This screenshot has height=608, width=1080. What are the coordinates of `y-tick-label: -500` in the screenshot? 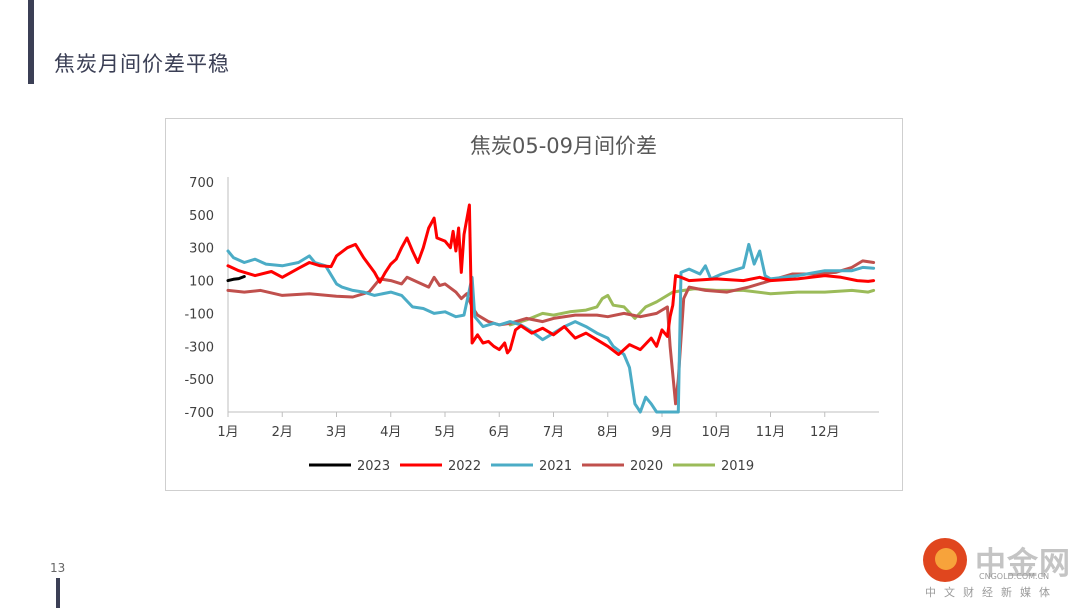 It's located at (199, 380).